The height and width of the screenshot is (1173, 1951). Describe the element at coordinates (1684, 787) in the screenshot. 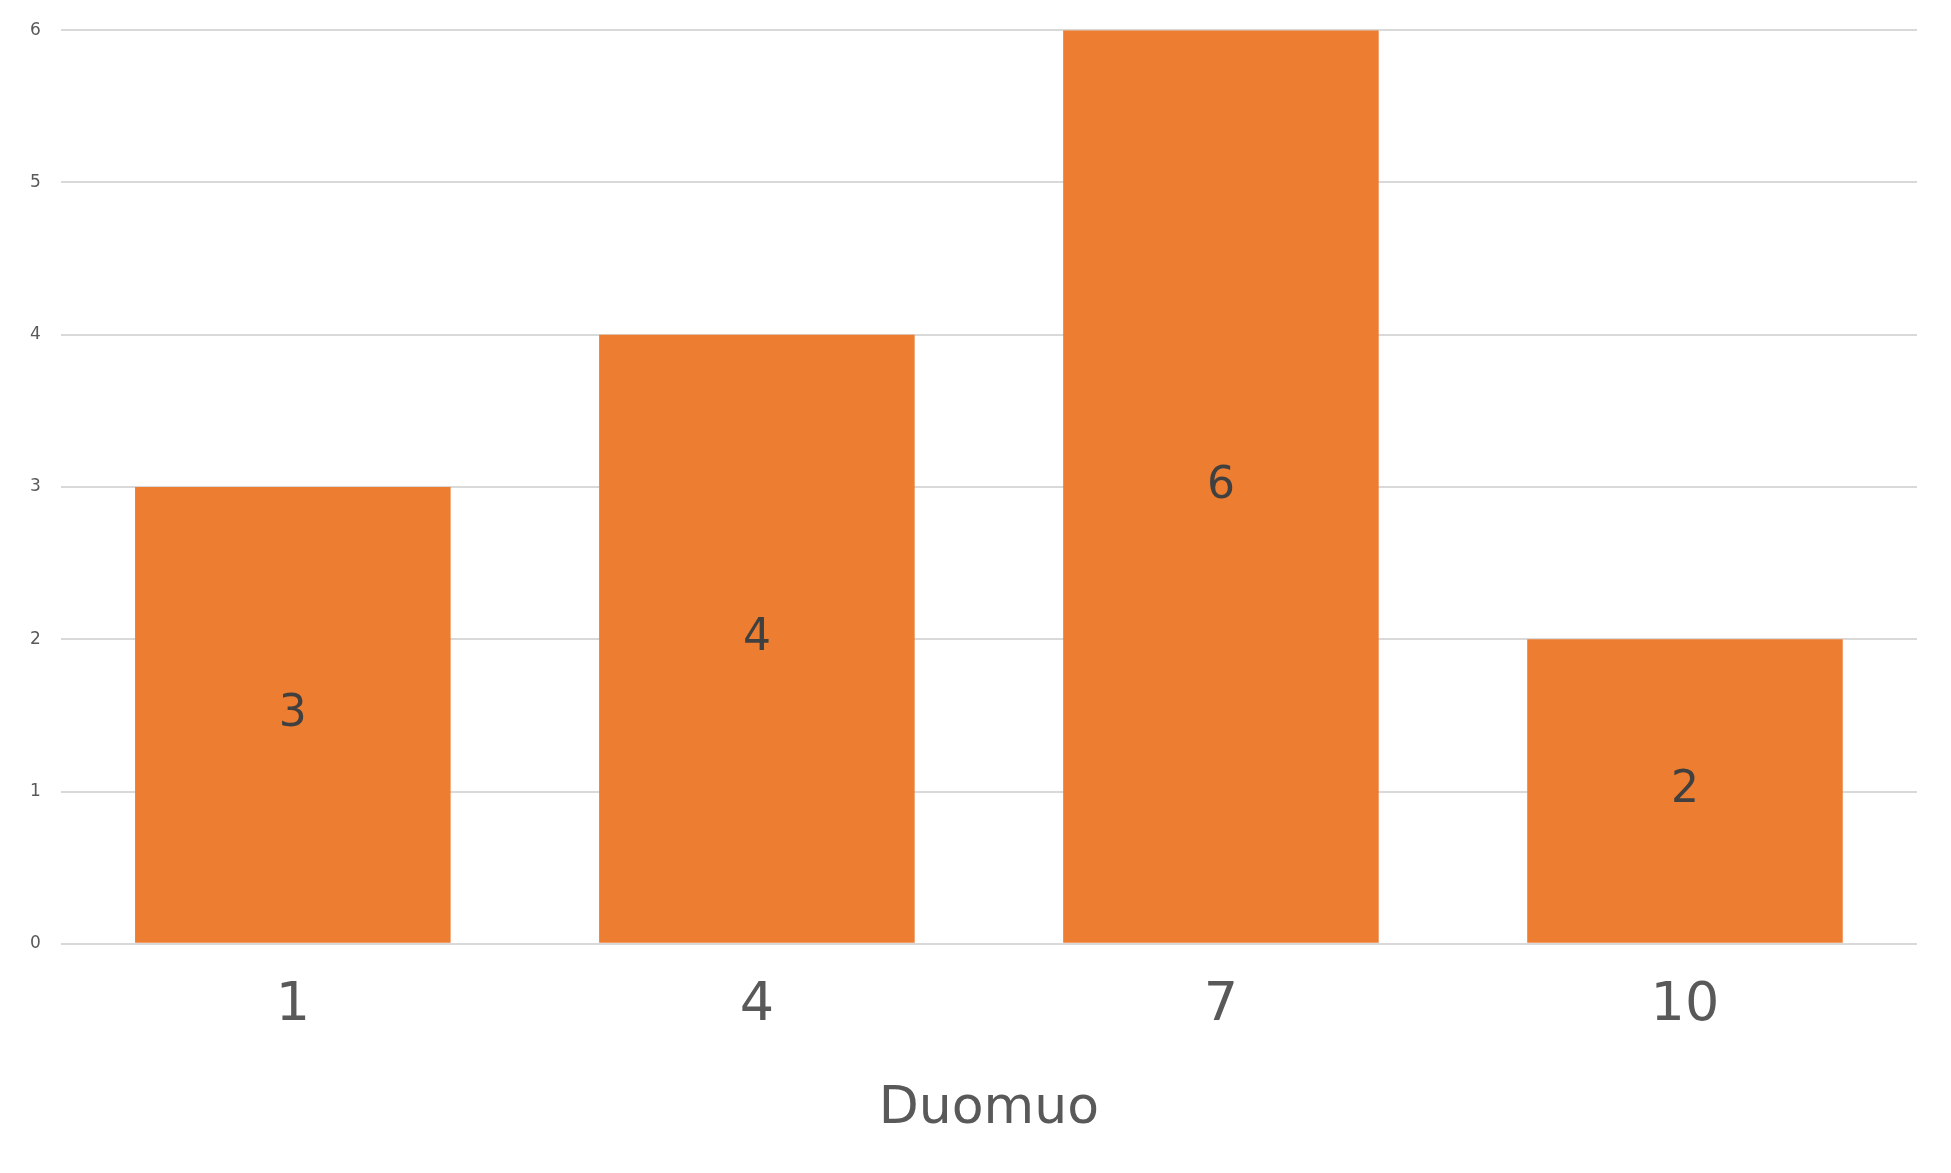

I see `data-label: 2` at that location.